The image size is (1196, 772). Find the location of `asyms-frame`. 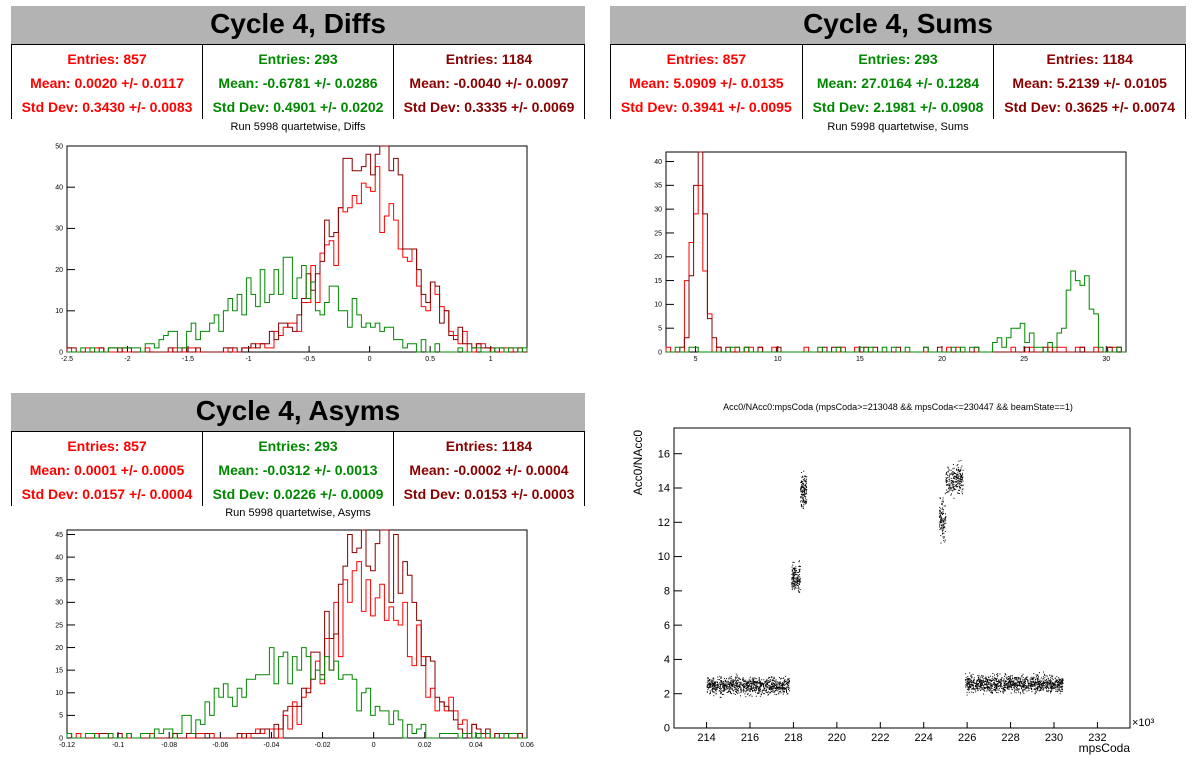

asyms-frame is located at coordinates (297, 634).